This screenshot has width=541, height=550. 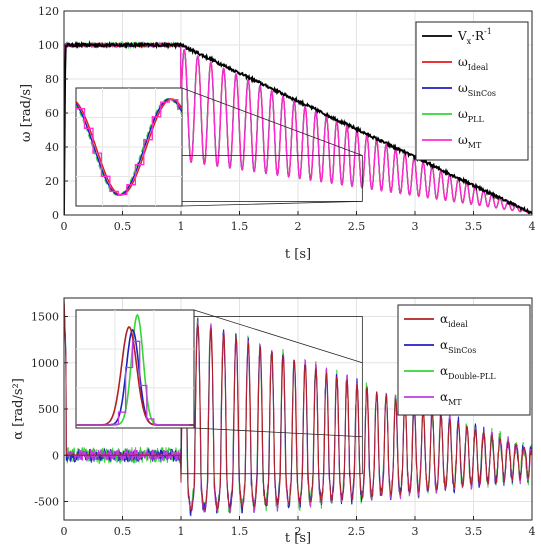 I want to click on legend-entry: αSinCos, so click(x=458, y=346).